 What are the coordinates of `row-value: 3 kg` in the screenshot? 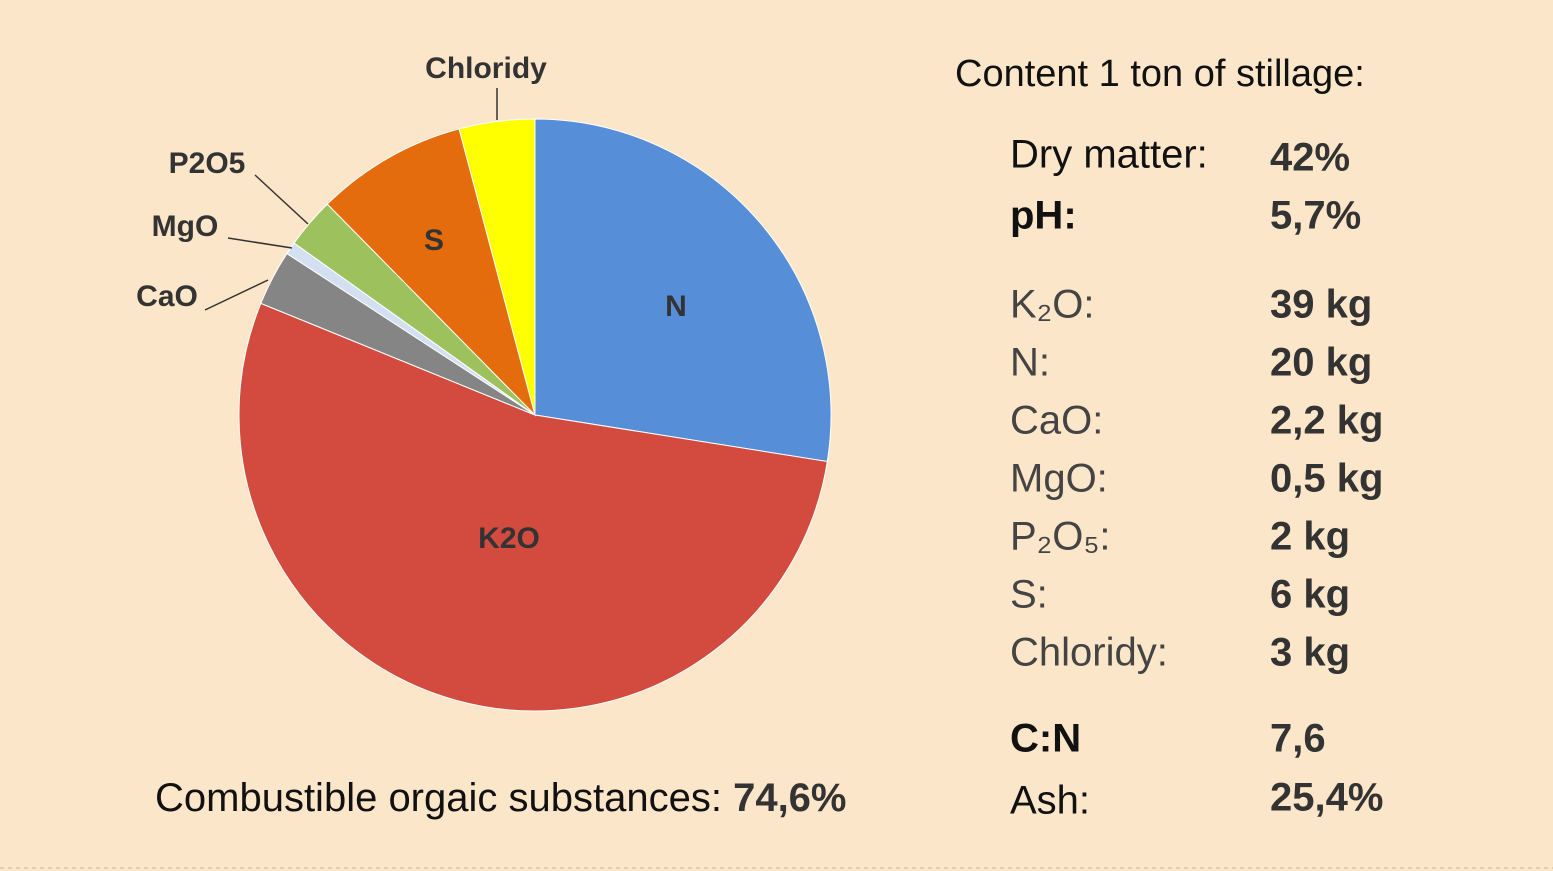 It's located at (1310, 653).